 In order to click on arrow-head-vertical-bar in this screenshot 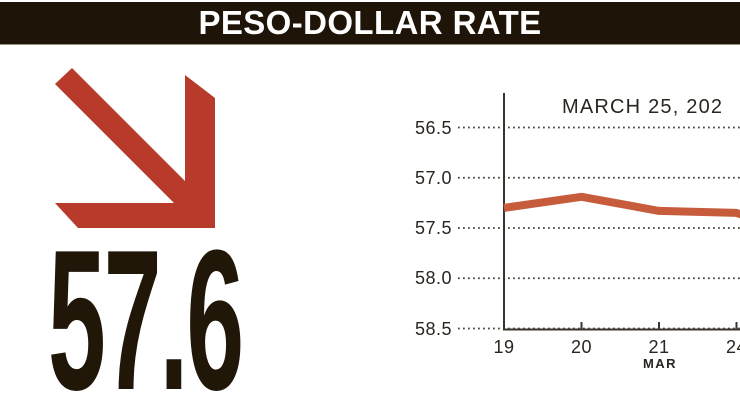, I will do `click(200, 151)`.